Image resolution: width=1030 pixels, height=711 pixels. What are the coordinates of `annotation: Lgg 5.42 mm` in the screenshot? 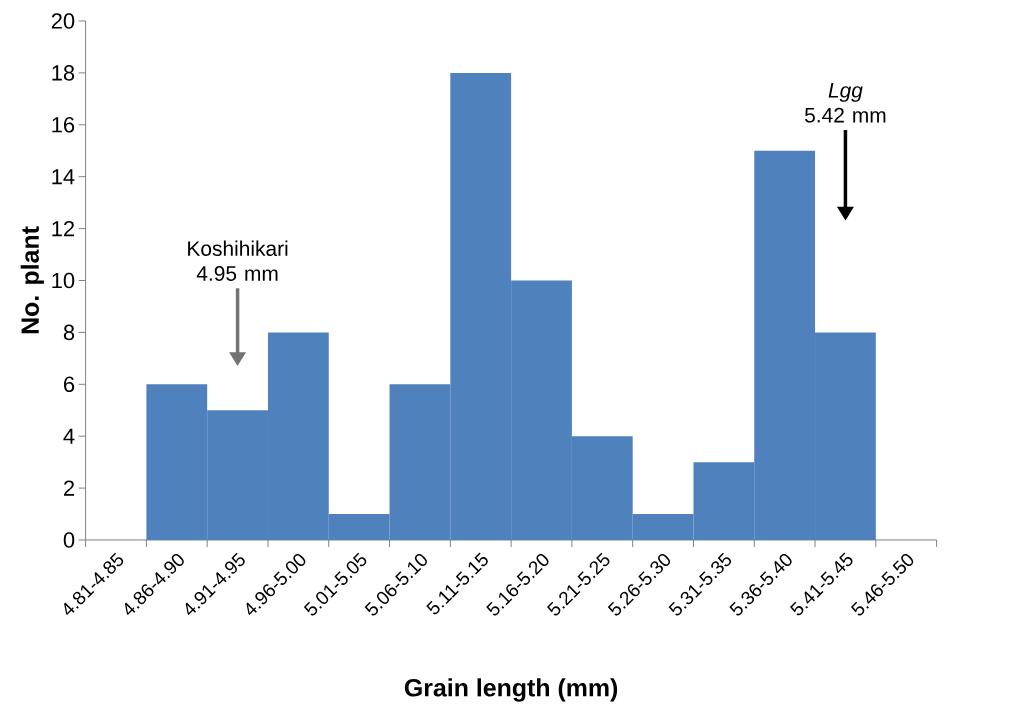 It's located at (845, 103).